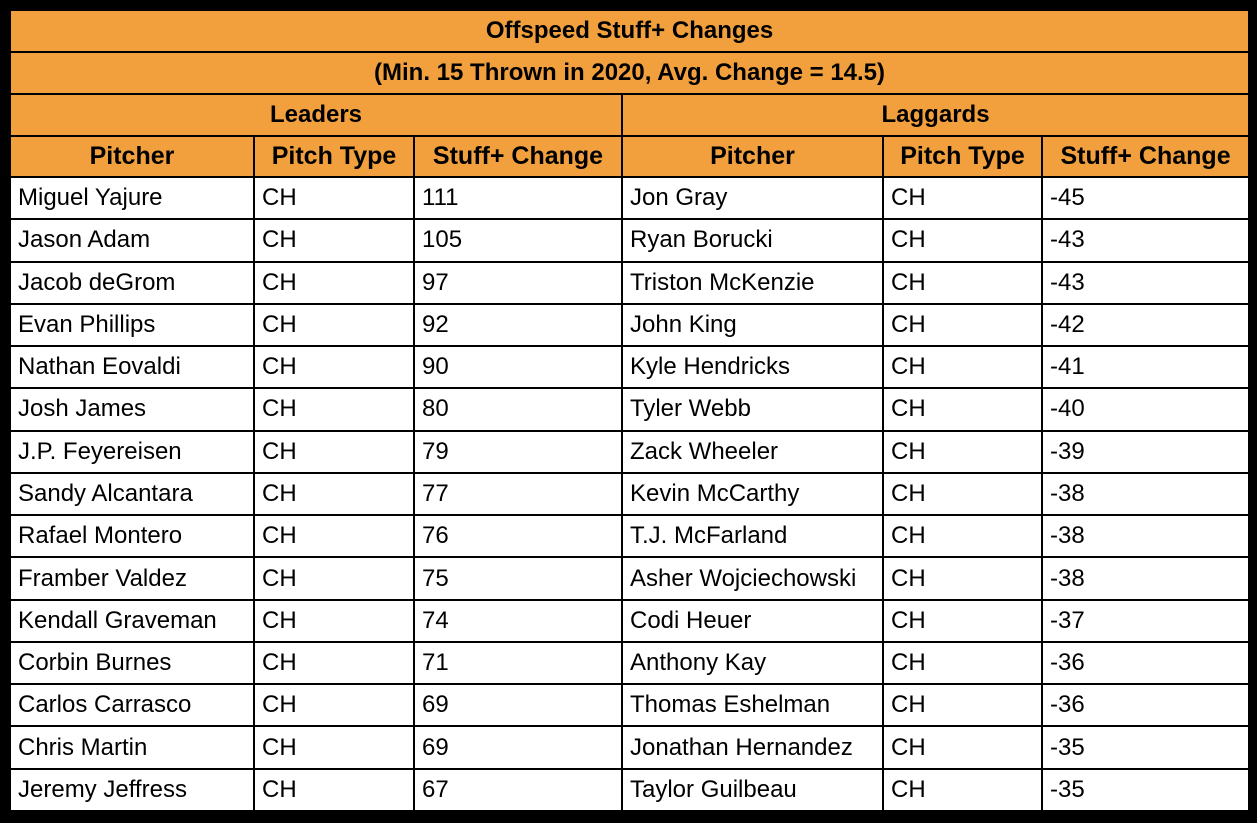 This screenshot has width=1257, height=823. What do you see at coordinates (518, 282) in the screenshot?
I see `leaders-stuff-change-cell: 97` at bounding box center [518, 282].